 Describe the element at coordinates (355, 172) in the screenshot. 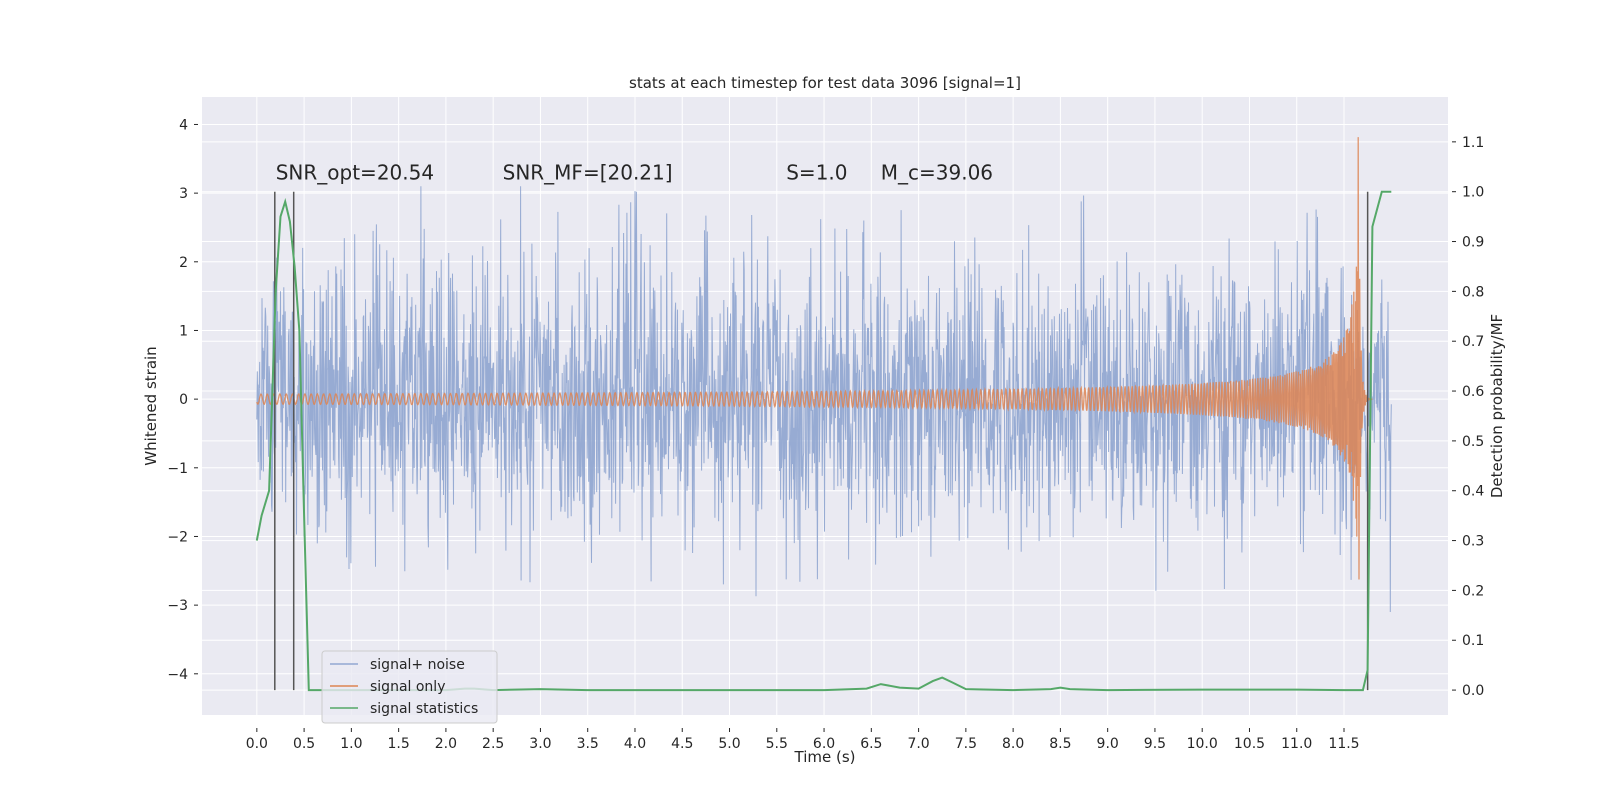

I see `annotation-label: SNR_opt=20.54` at that location.